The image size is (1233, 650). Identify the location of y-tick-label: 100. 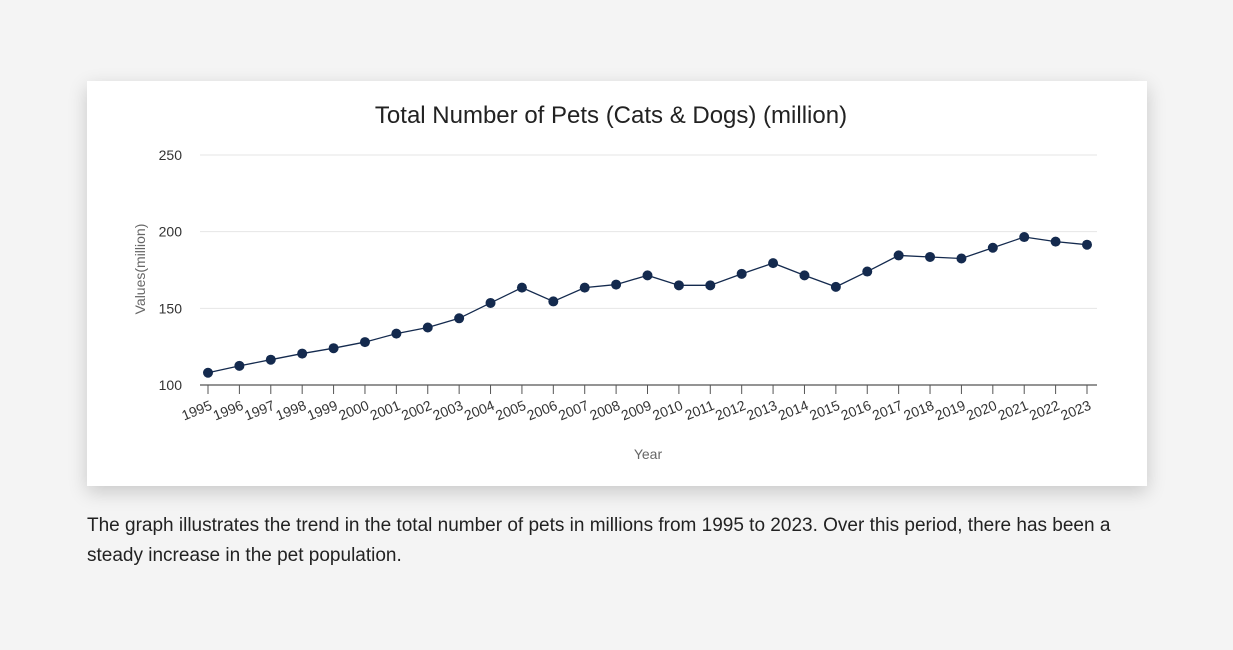
(171, 385).